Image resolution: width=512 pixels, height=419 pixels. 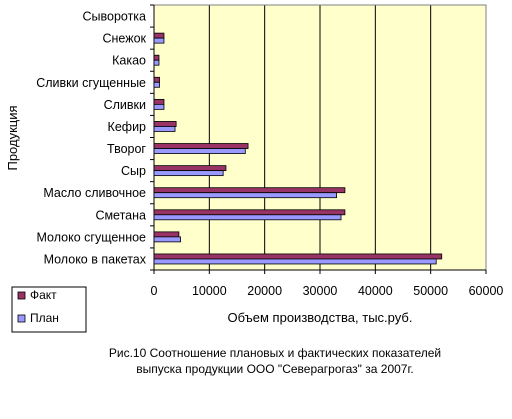 I want to click on category-label: Сыворотка, so click(x=114, y=17).